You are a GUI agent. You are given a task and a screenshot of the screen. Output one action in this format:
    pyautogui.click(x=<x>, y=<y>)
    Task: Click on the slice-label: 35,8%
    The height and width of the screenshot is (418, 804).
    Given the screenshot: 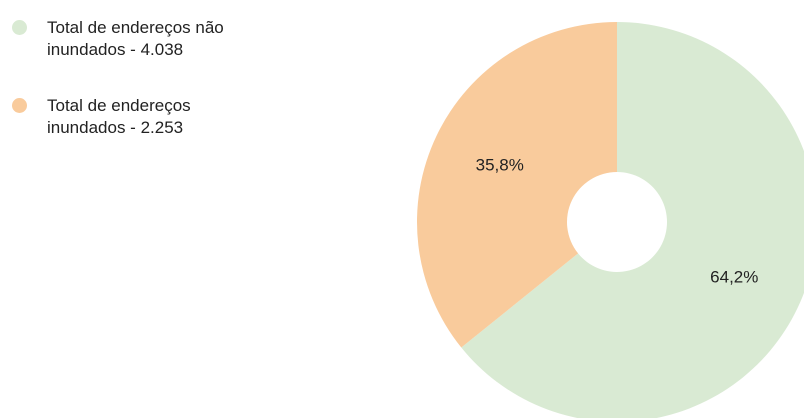 What is the action you would take?
    pyautogui.click(x=500, y=164)
    